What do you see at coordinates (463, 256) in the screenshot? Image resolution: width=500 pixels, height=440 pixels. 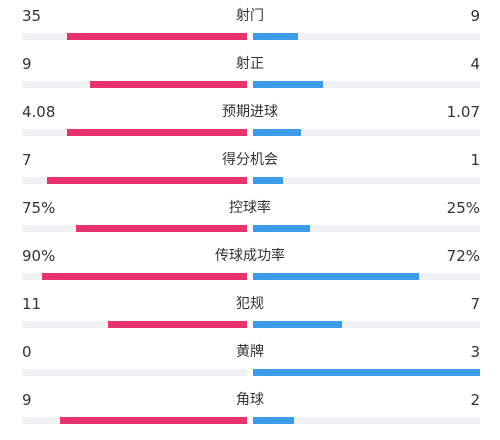 I see `away-value: 72%` at bounding box center [463, 256].